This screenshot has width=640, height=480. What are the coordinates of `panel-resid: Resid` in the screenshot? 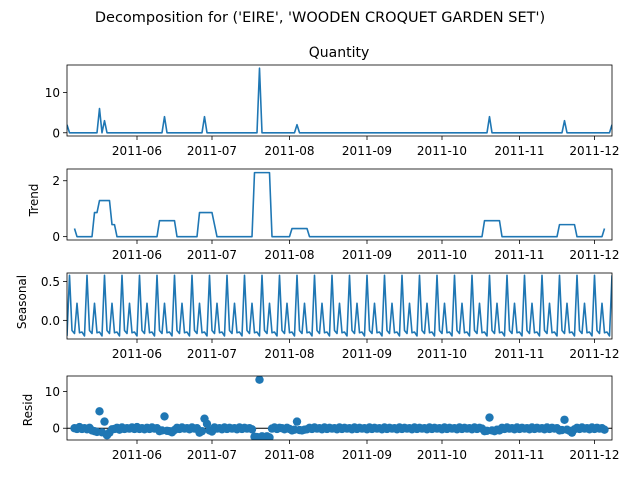 It's located at (28, 410).